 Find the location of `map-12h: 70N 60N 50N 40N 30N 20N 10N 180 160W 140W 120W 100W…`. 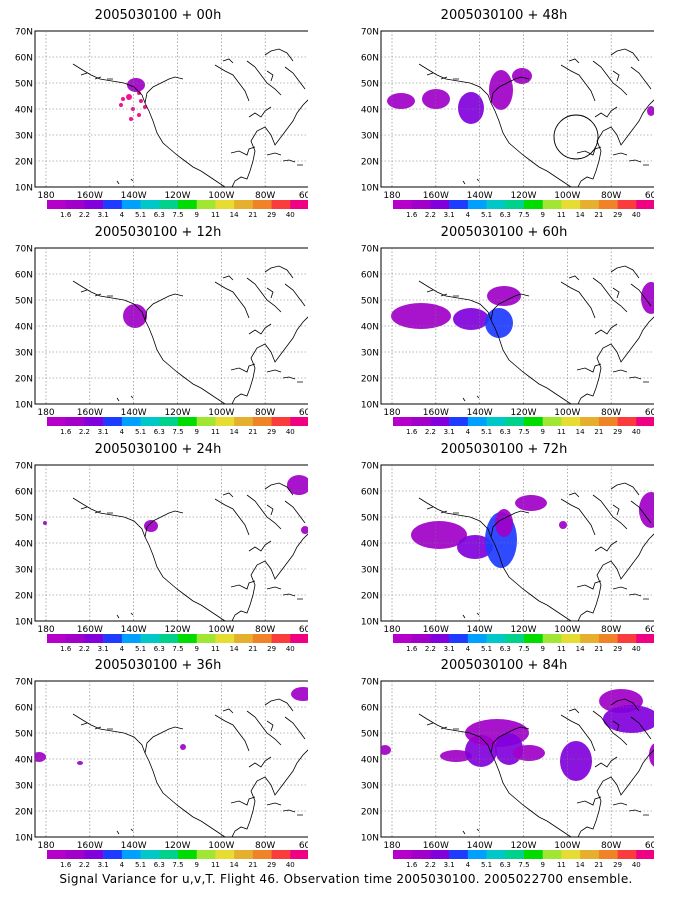

map-12h: 70N 60N 50N 40N 30N 20N 10N 180 160W 140W 120W 100W… is located at coordinates (161, 340).